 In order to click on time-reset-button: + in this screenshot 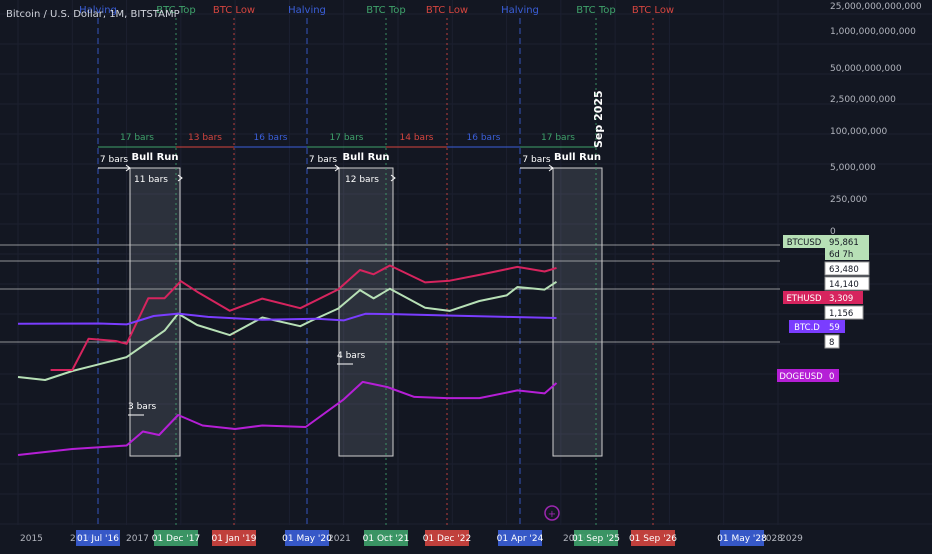, I will do `click(552, 513)`.